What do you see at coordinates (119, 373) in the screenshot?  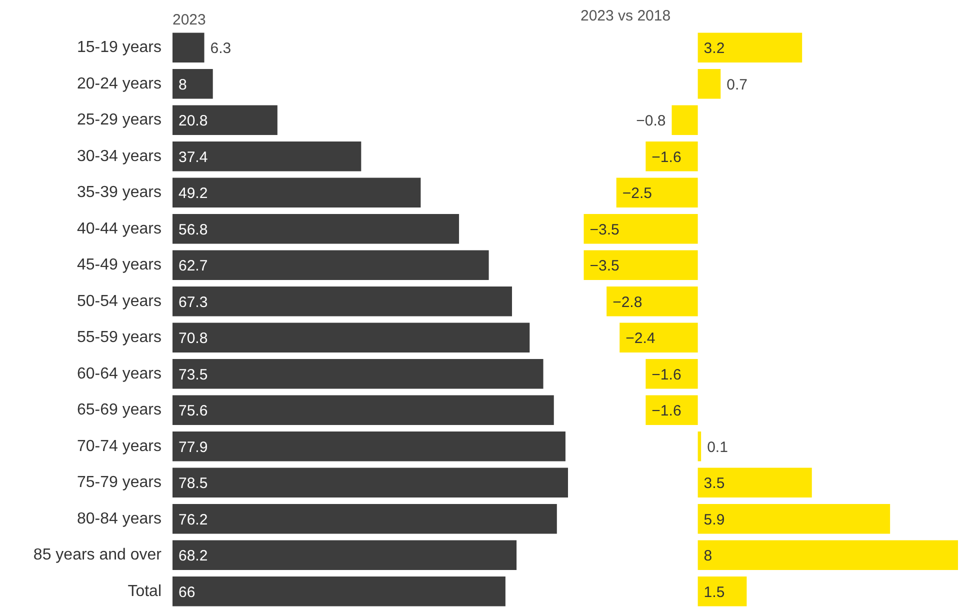 I see `y-tick-label: 60-64 years` at bounding box center [119, 373].